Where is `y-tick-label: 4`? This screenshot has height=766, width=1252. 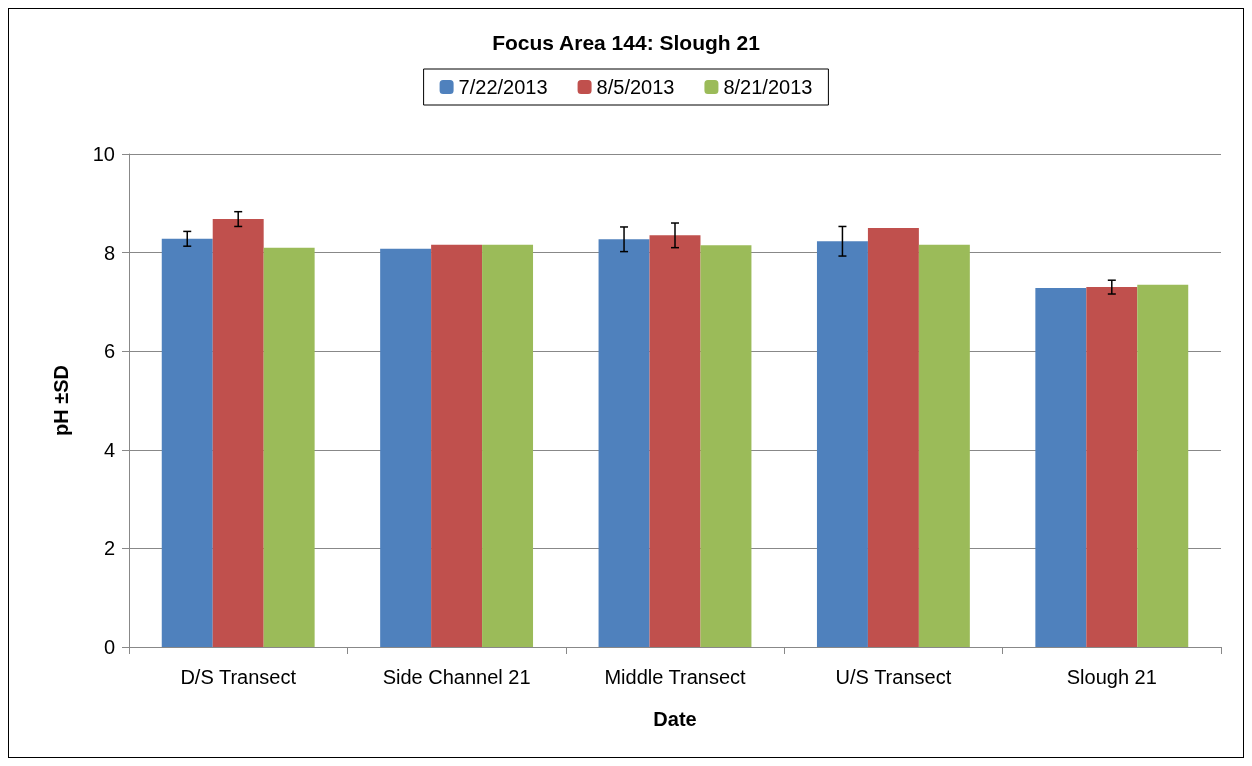 y-tick-label: 4 is located at coordinates (109, 449).